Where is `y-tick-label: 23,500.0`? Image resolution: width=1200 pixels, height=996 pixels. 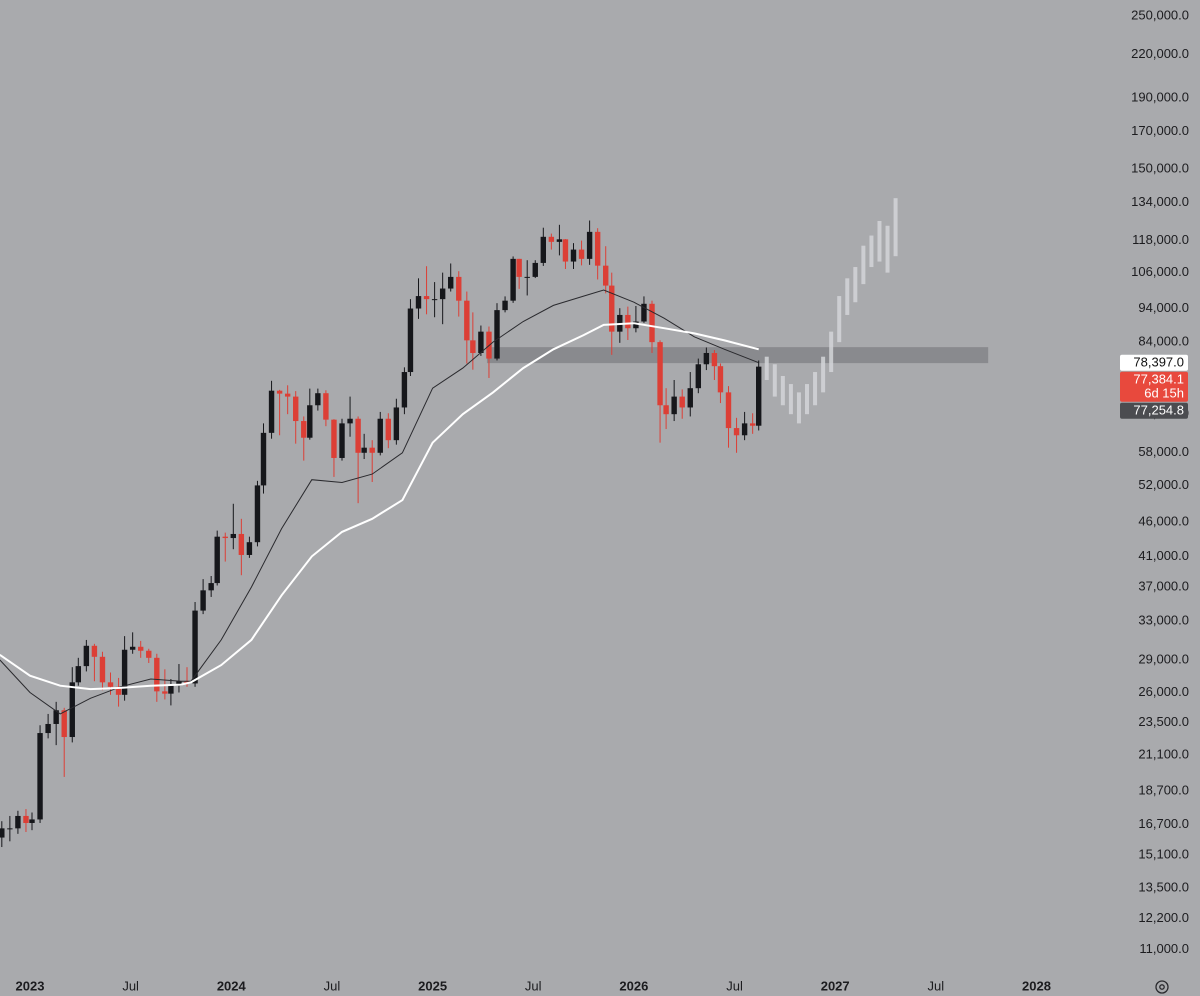 y-tick-label: 23,500.0 is located at coordinates (1163, 721).